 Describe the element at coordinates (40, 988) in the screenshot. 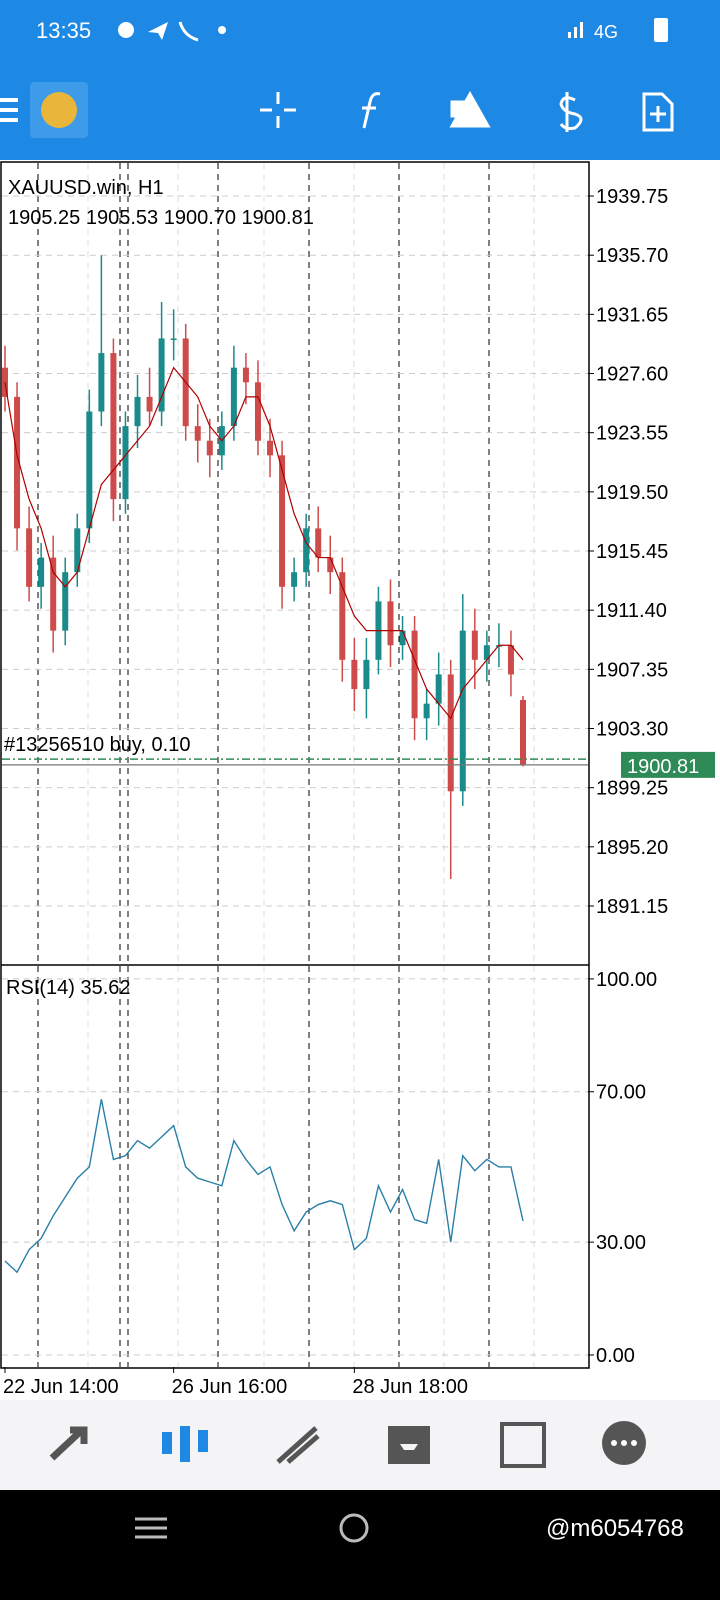

I see `rsi-name: RSI(14)` at that location.